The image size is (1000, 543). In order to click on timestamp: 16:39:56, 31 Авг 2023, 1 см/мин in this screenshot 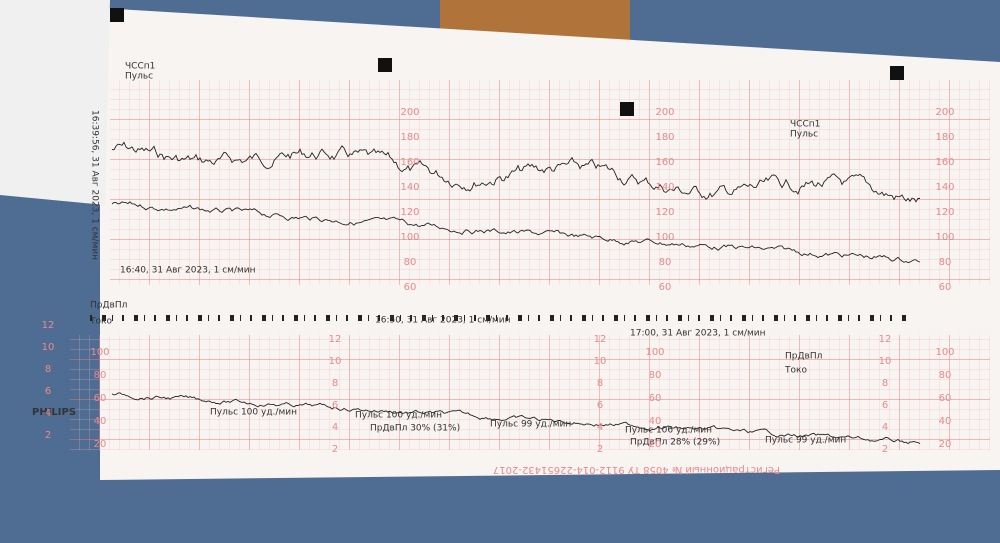, I will do `click(95, 185)`.